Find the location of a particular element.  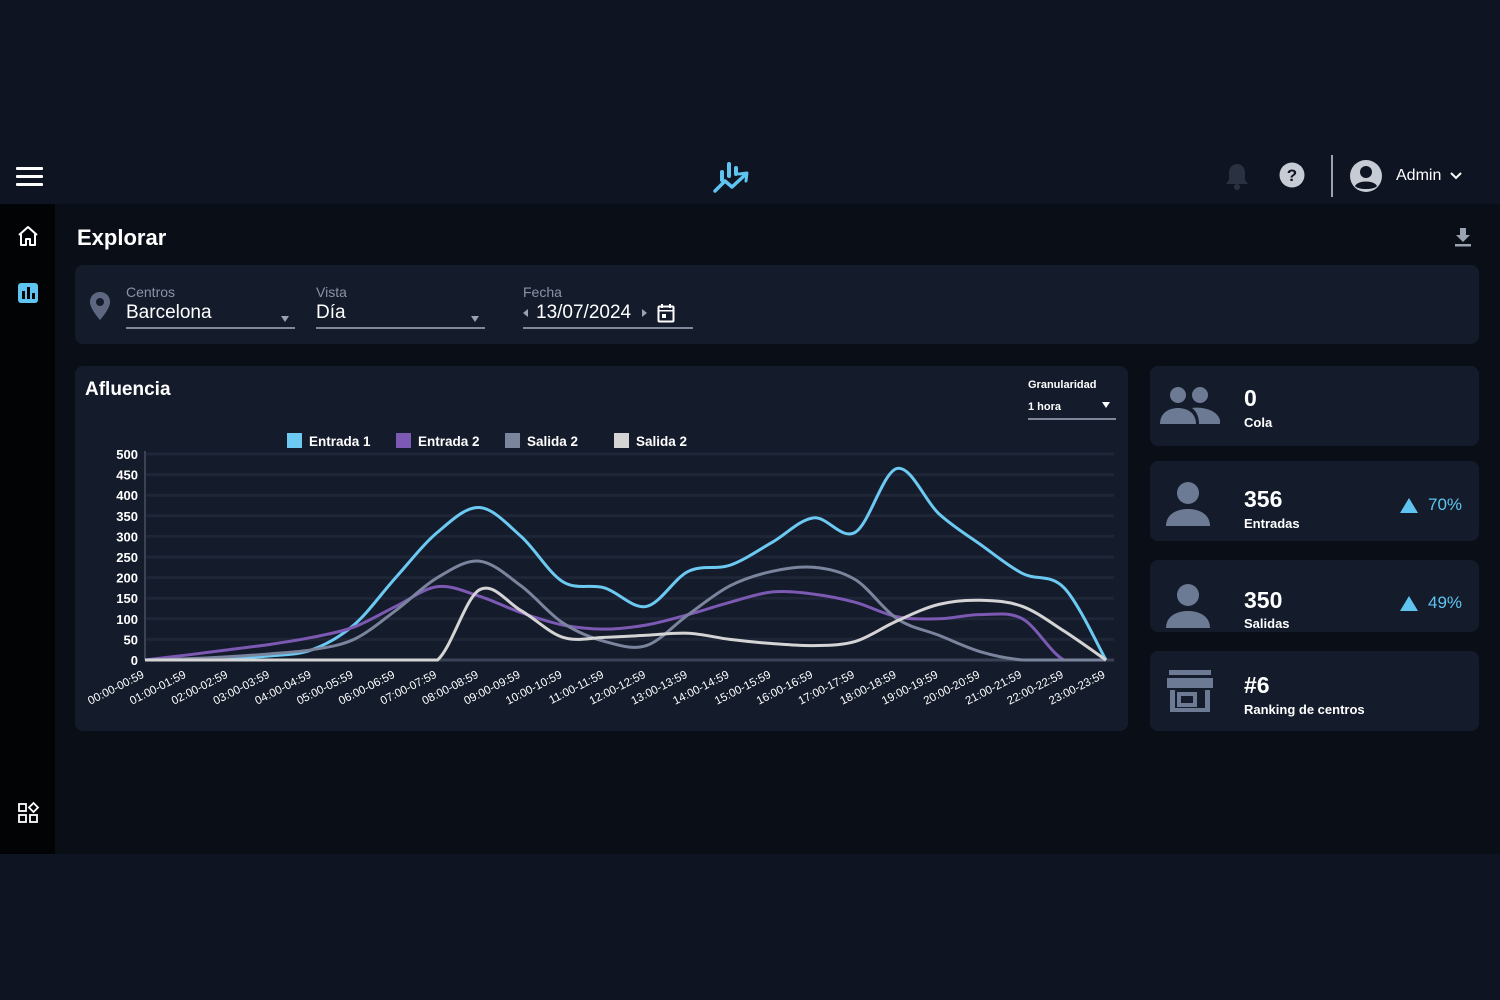

stat-value: 0 is located at coordinates (1250, 398).